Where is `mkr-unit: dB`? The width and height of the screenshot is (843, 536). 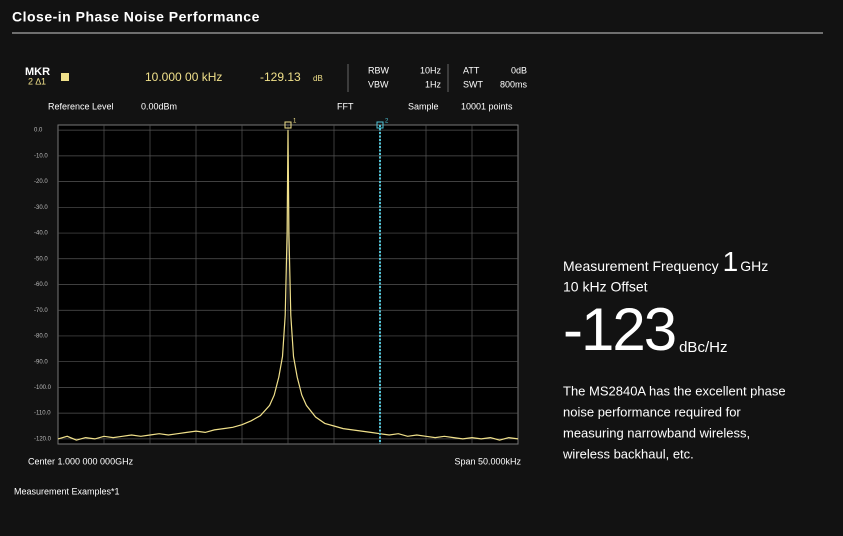 mkr-unit: dB is located at coordinates (318, 78).